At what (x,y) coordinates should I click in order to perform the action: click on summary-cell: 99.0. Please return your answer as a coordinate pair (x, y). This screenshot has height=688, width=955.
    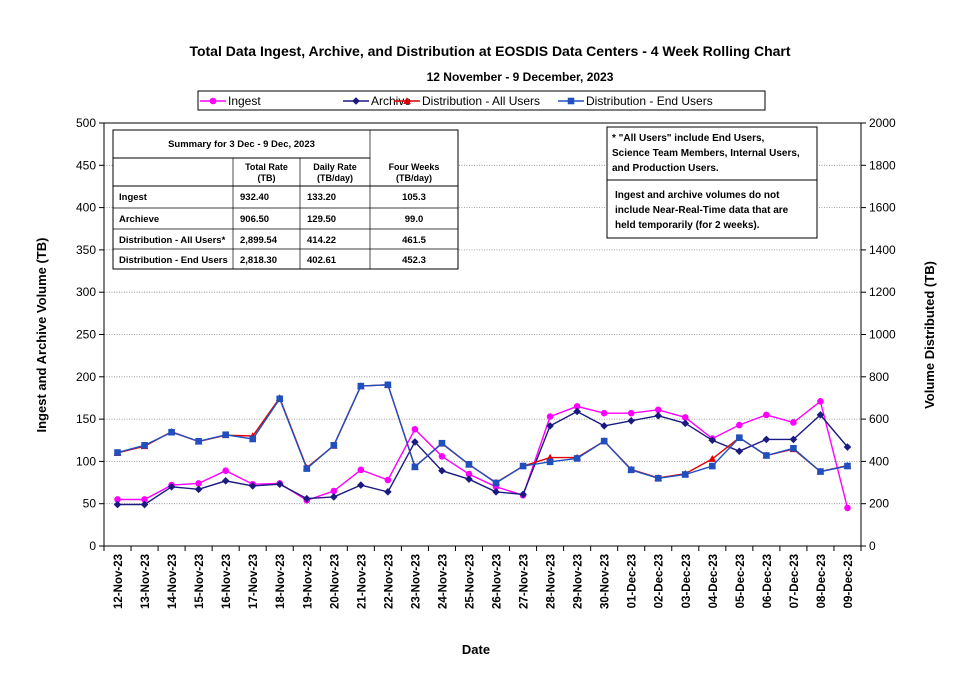
    Looking at the image, I should click on (414, 219).